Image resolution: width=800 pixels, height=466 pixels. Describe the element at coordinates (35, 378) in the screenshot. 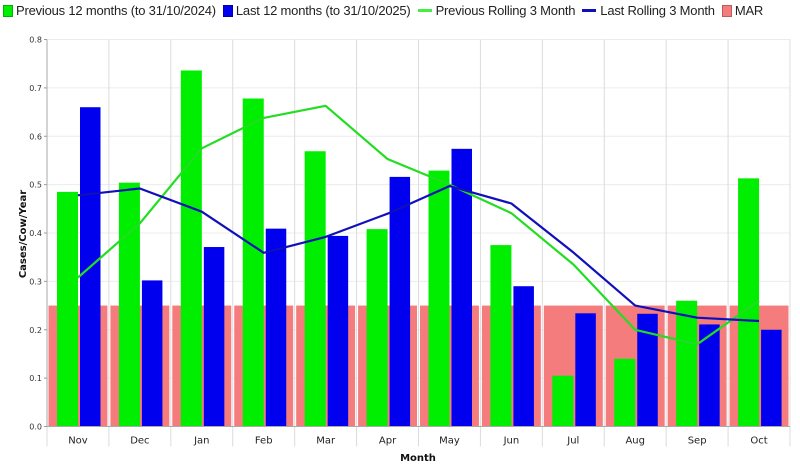

I see `y-tick-label: 0.1` at that location.